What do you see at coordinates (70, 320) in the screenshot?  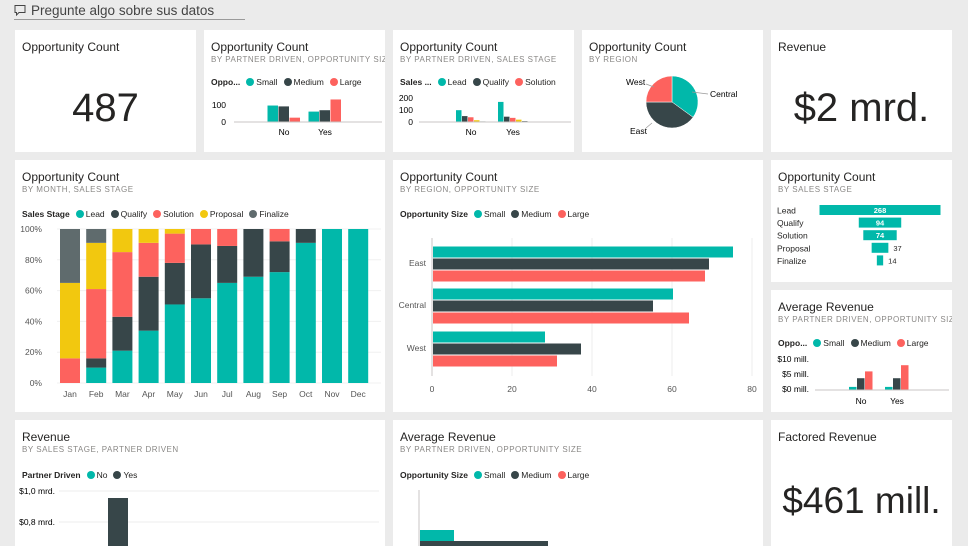 I see `bar-proposal-jan` at bounding box center [70, 320].